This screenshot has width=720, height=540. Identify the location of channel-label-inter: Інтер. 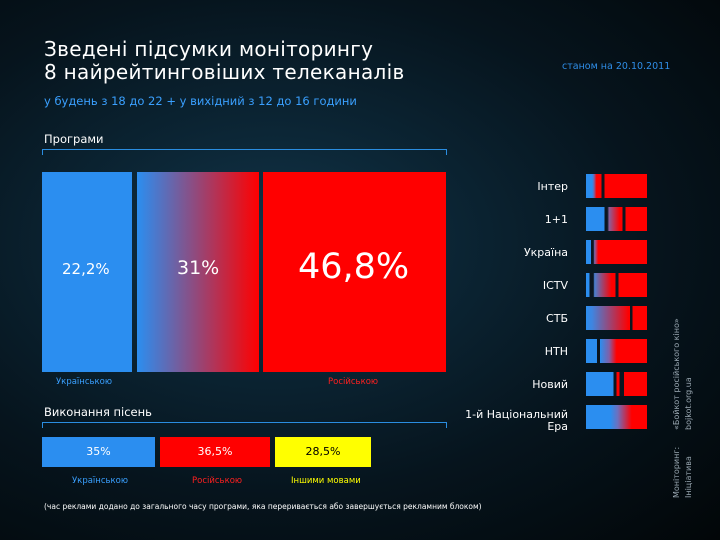
(552, 186).